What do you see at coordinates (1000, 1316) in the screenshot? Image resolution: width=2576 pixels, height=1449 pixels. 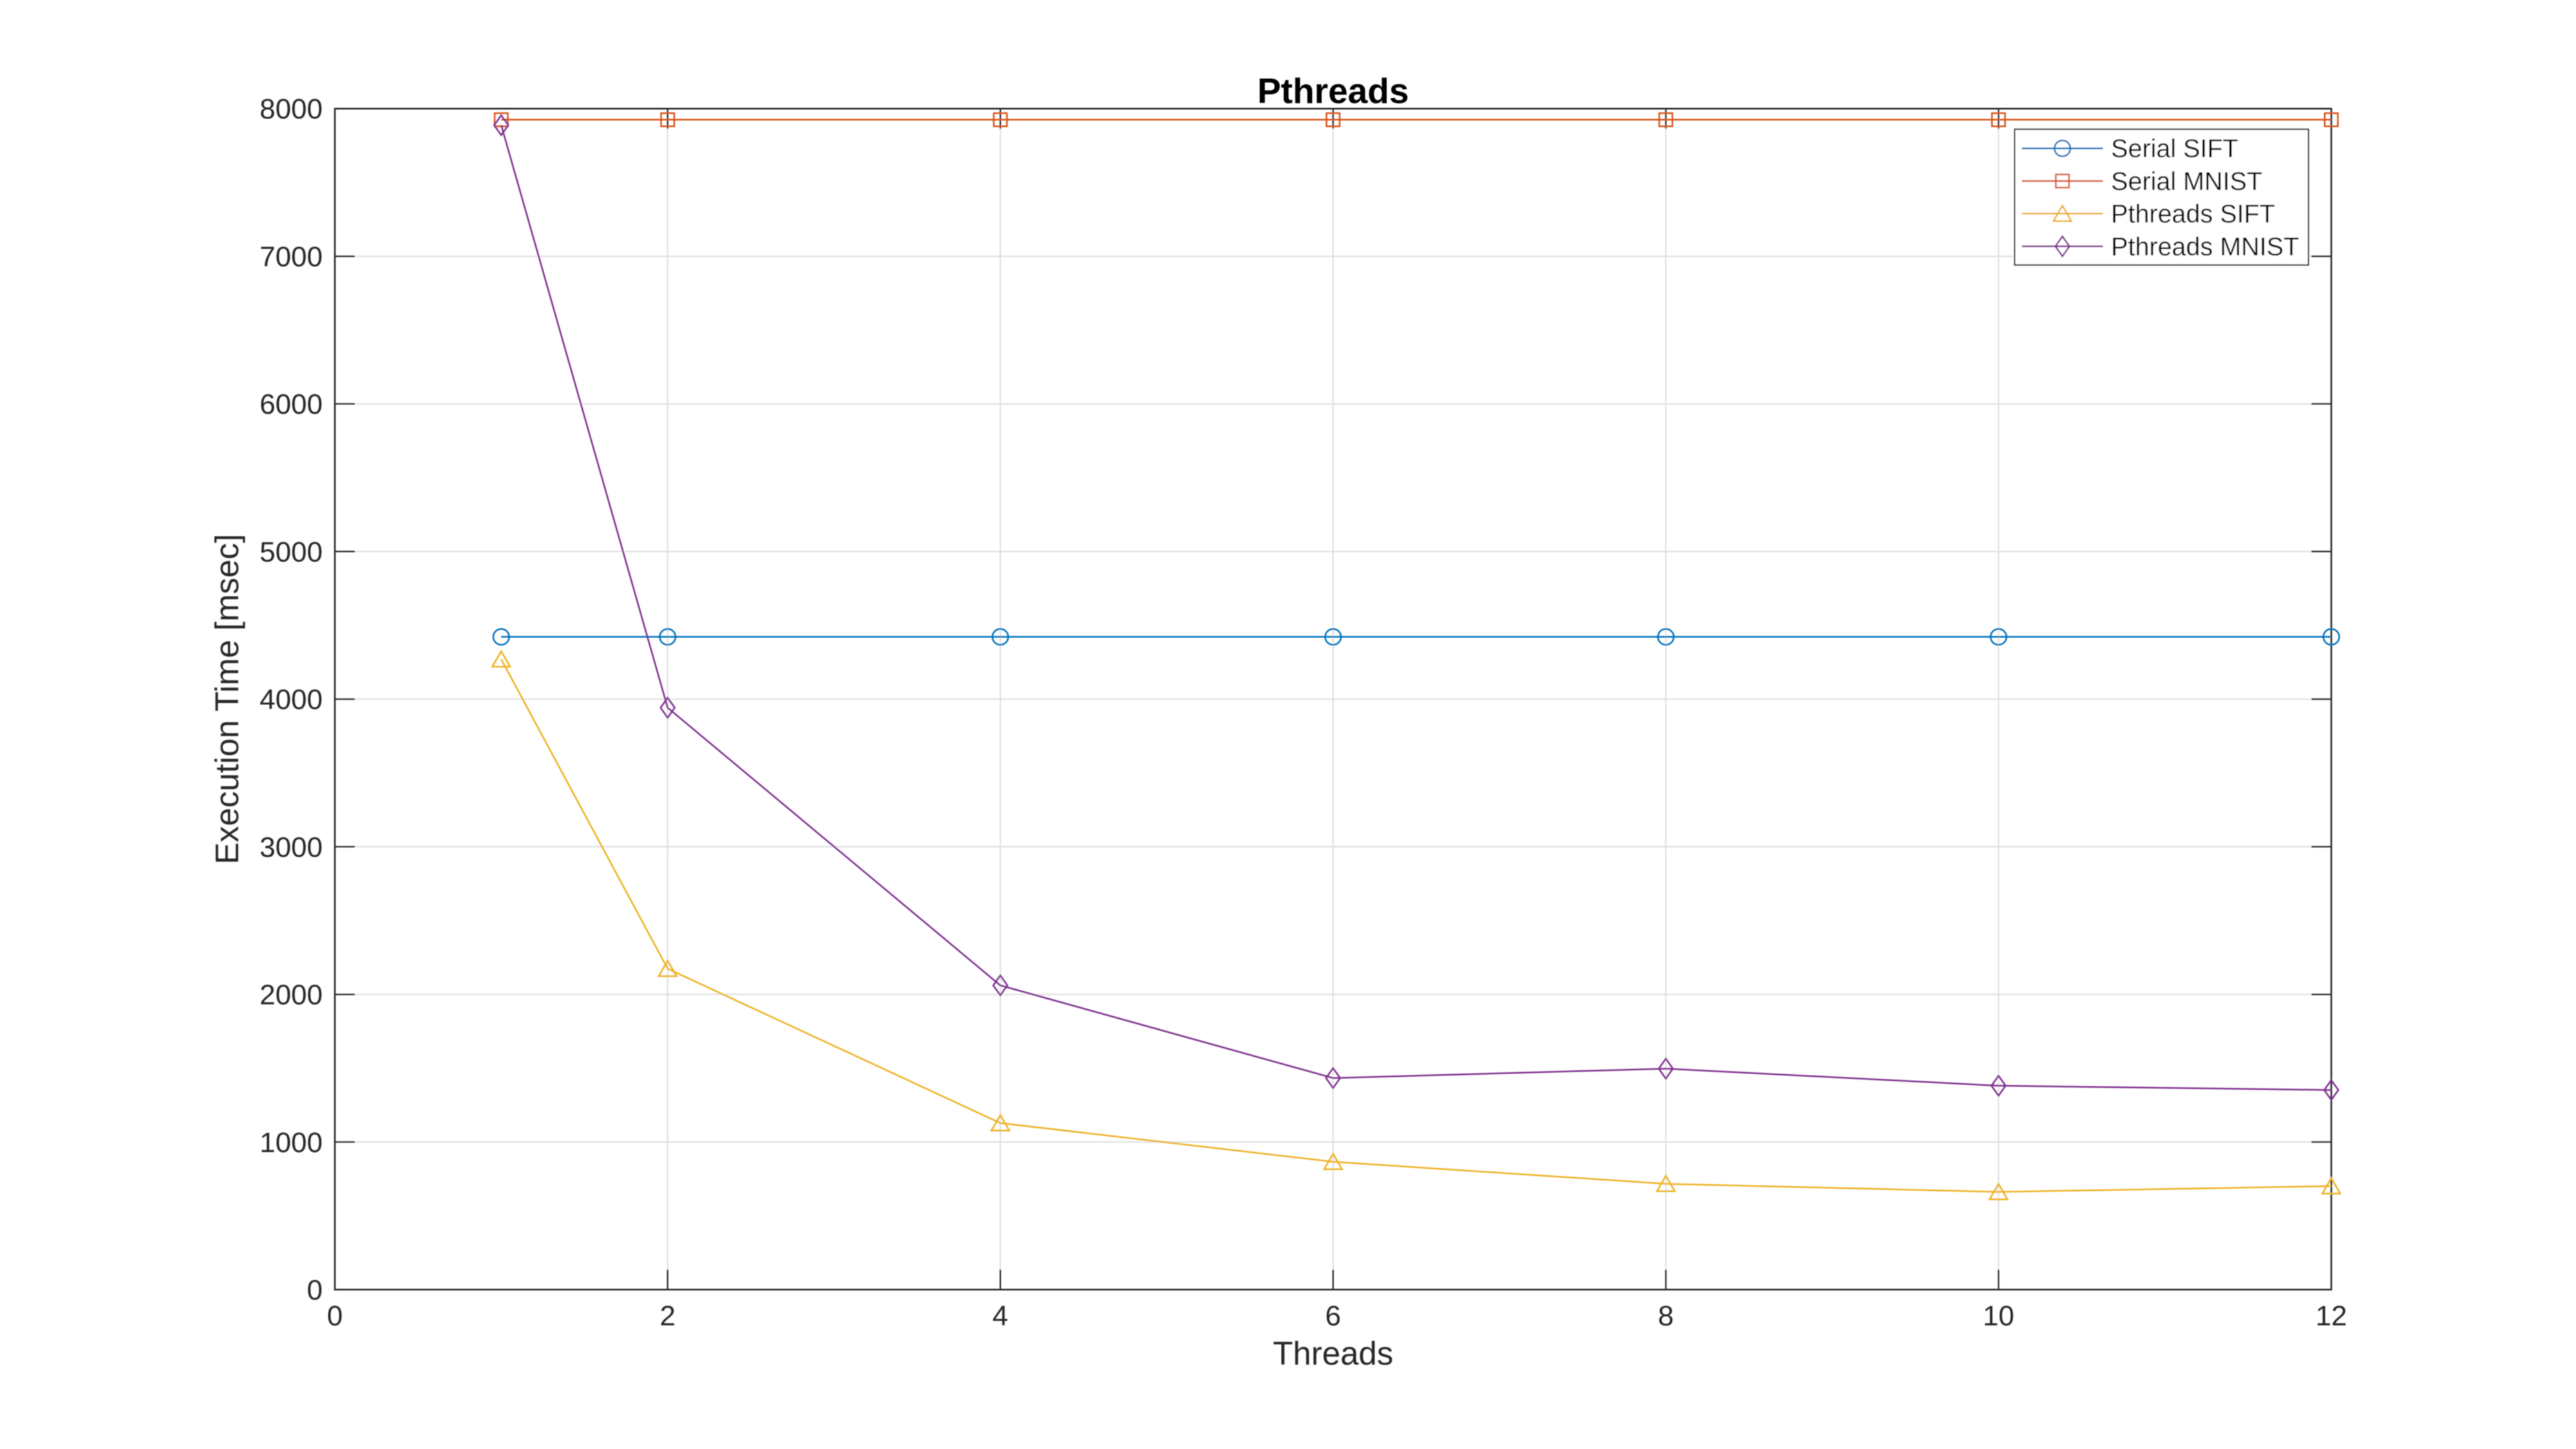 I see `svg-text: 4` at bounding box center [1000, 1316].